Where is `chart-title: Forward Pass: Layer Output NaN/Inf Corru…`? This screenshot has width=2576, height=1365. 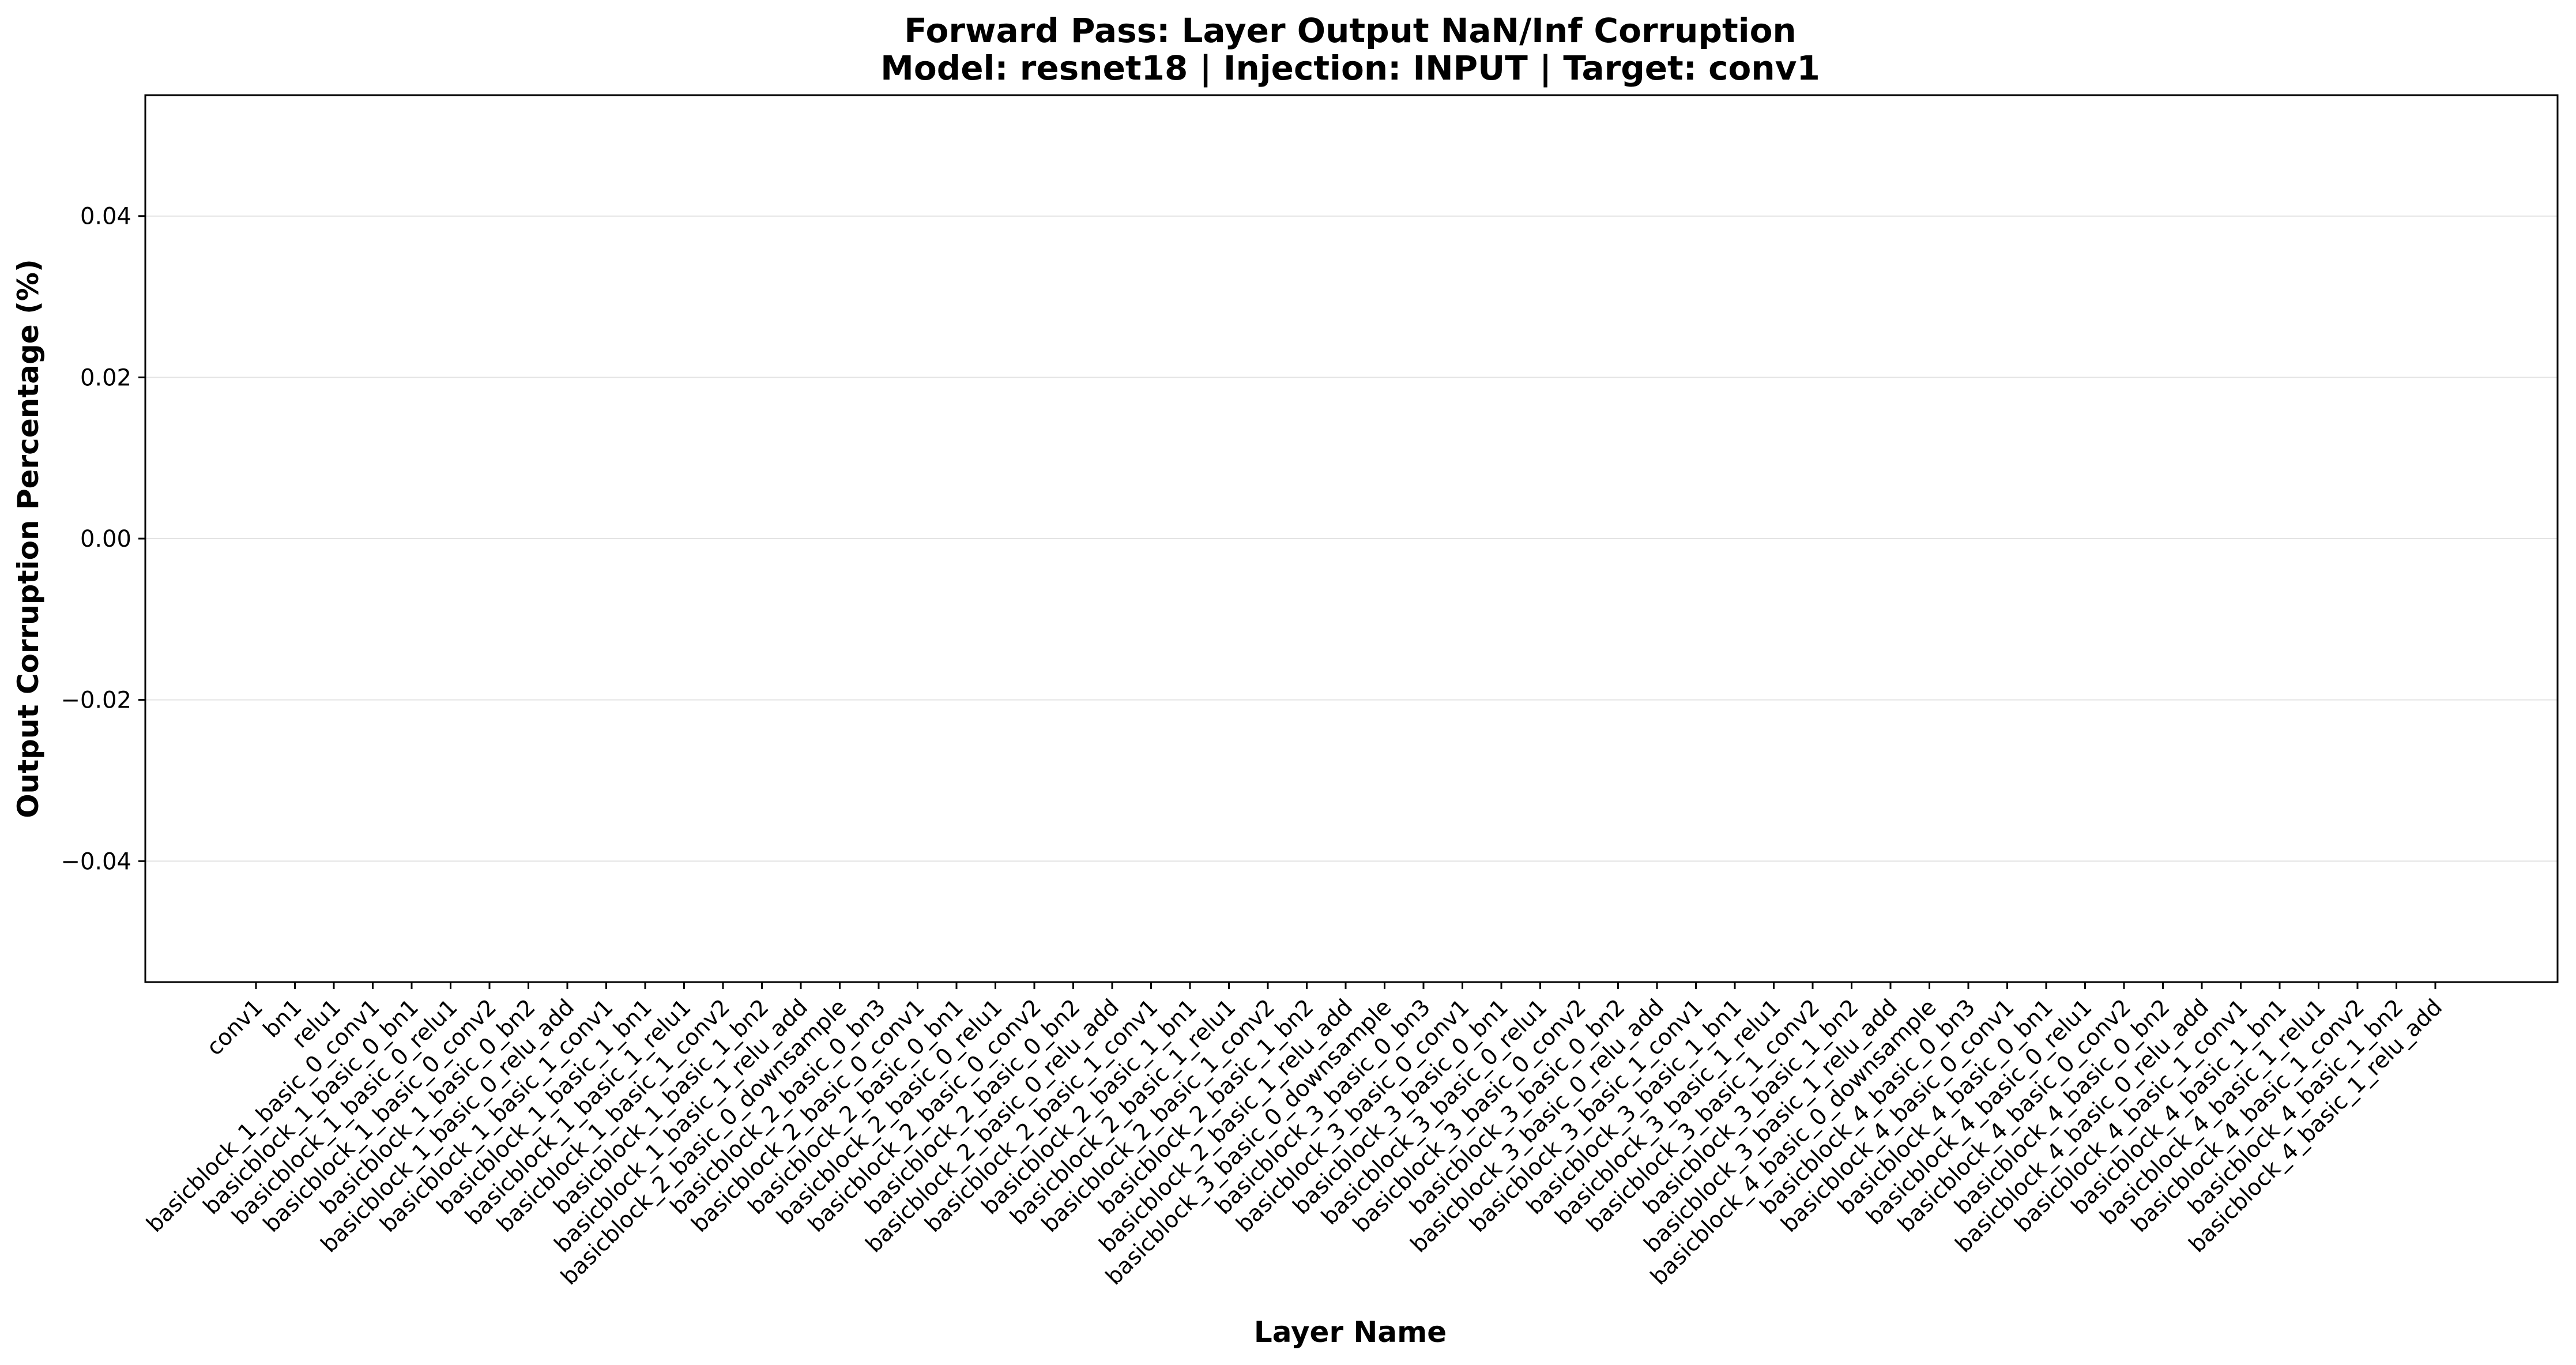 chart-title: Forward Pass: Layer Output NaN/Inf Corru… is located at coordinates (1350, 30).